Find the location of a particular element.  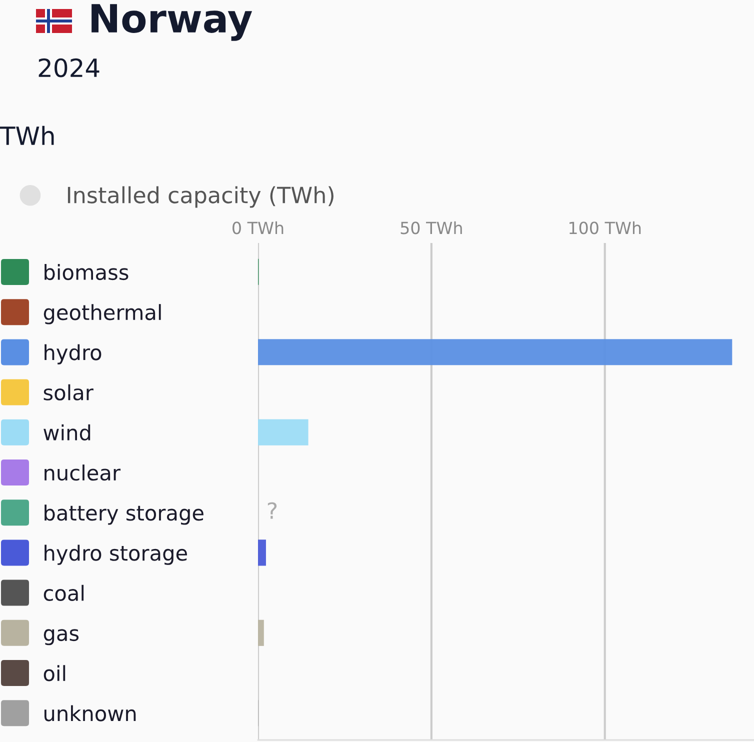

y-tick-label: oil is located at coordinates (55, 673).